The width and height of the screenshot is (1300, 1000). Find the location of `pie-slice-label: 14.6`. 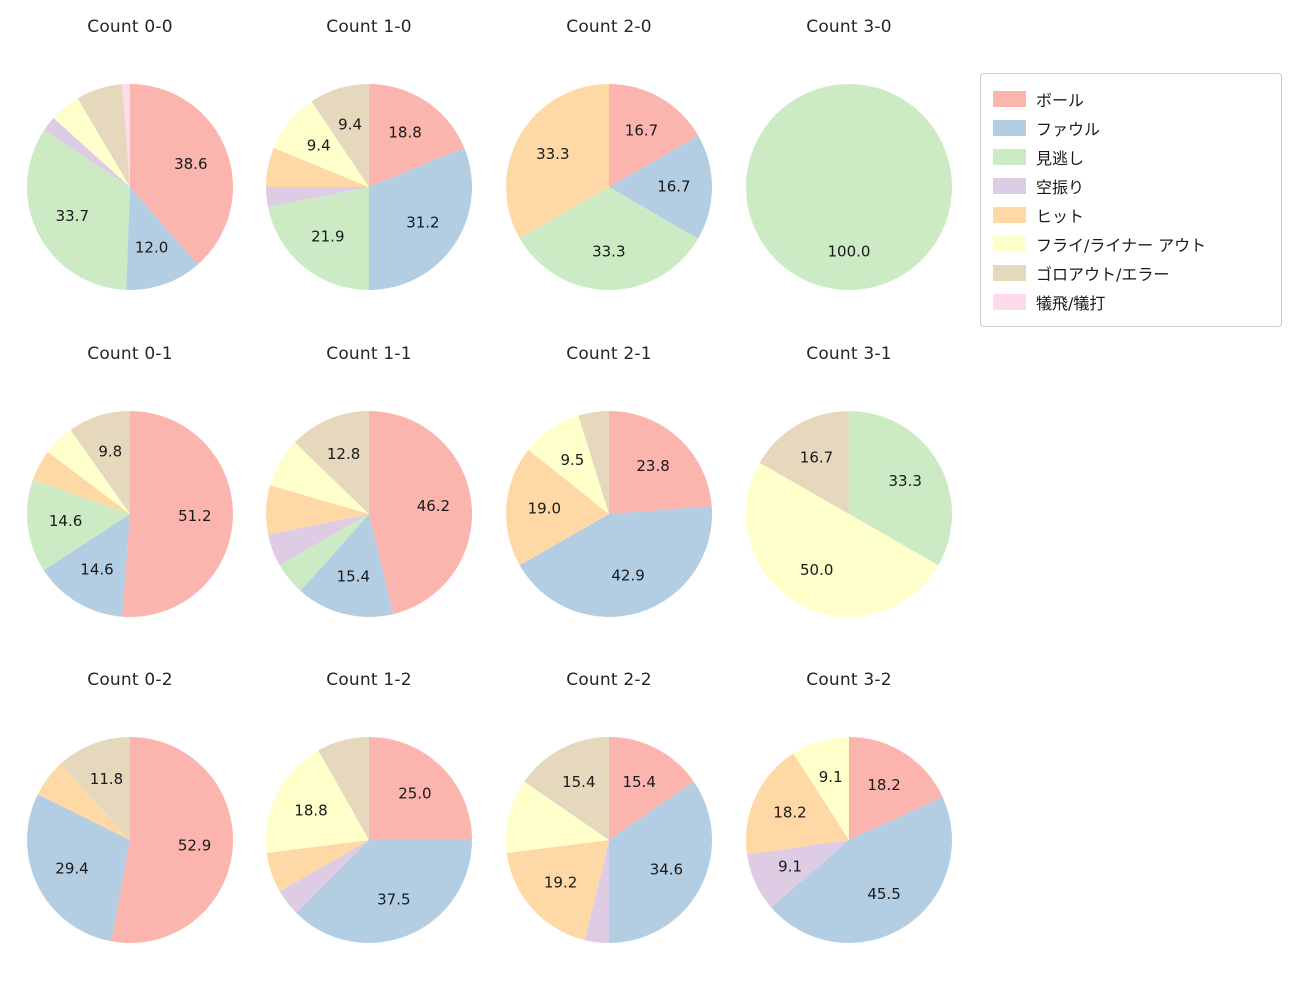

pie-slice-label: 14.6 is located at coordinates (65, 521).